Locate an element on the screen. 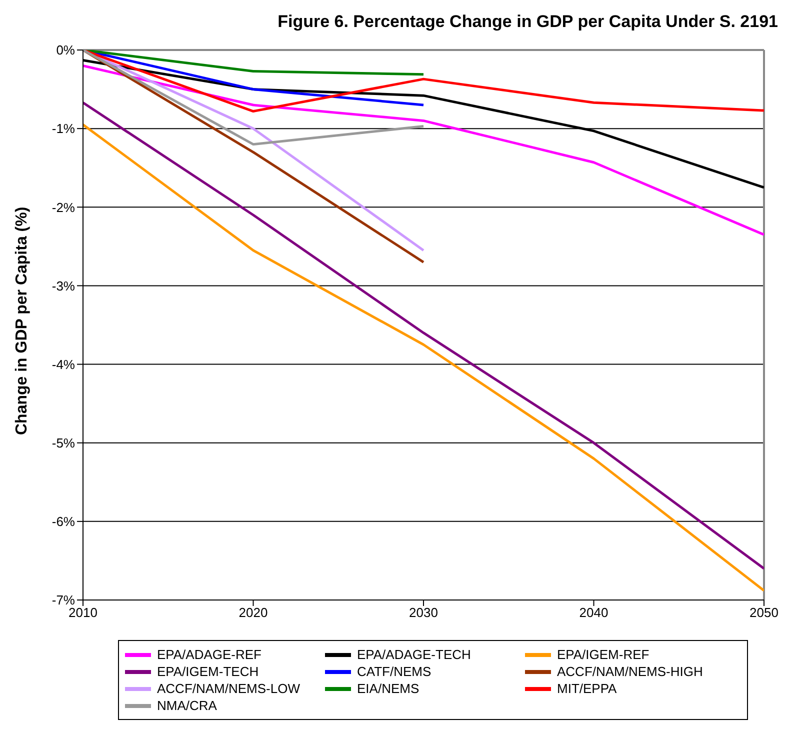  x-tick-label: 2020 is located at coordinates (253, 612).